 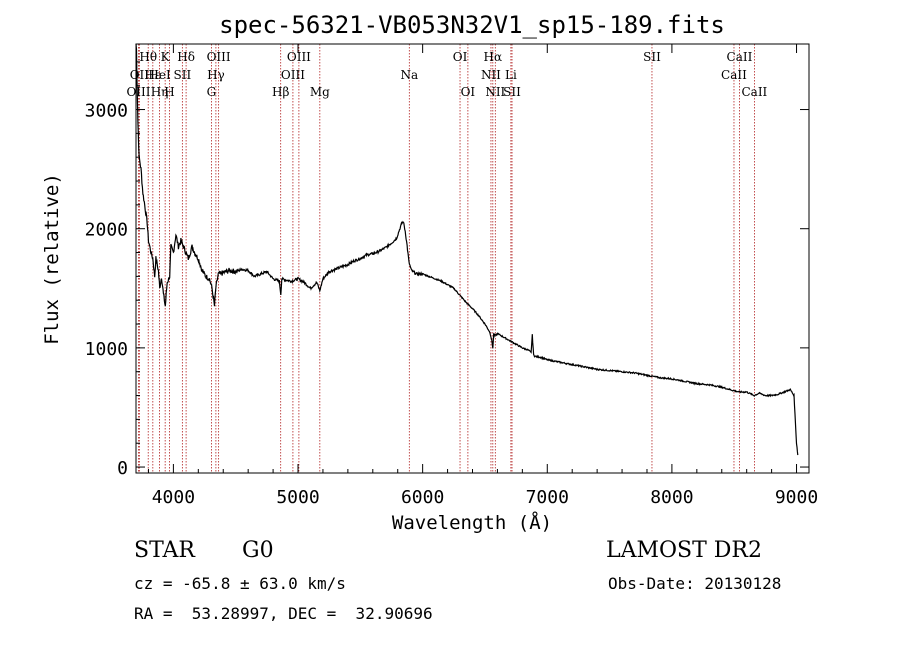 I want to click on x-tick-label: 4000, so click(x=173, y=497).